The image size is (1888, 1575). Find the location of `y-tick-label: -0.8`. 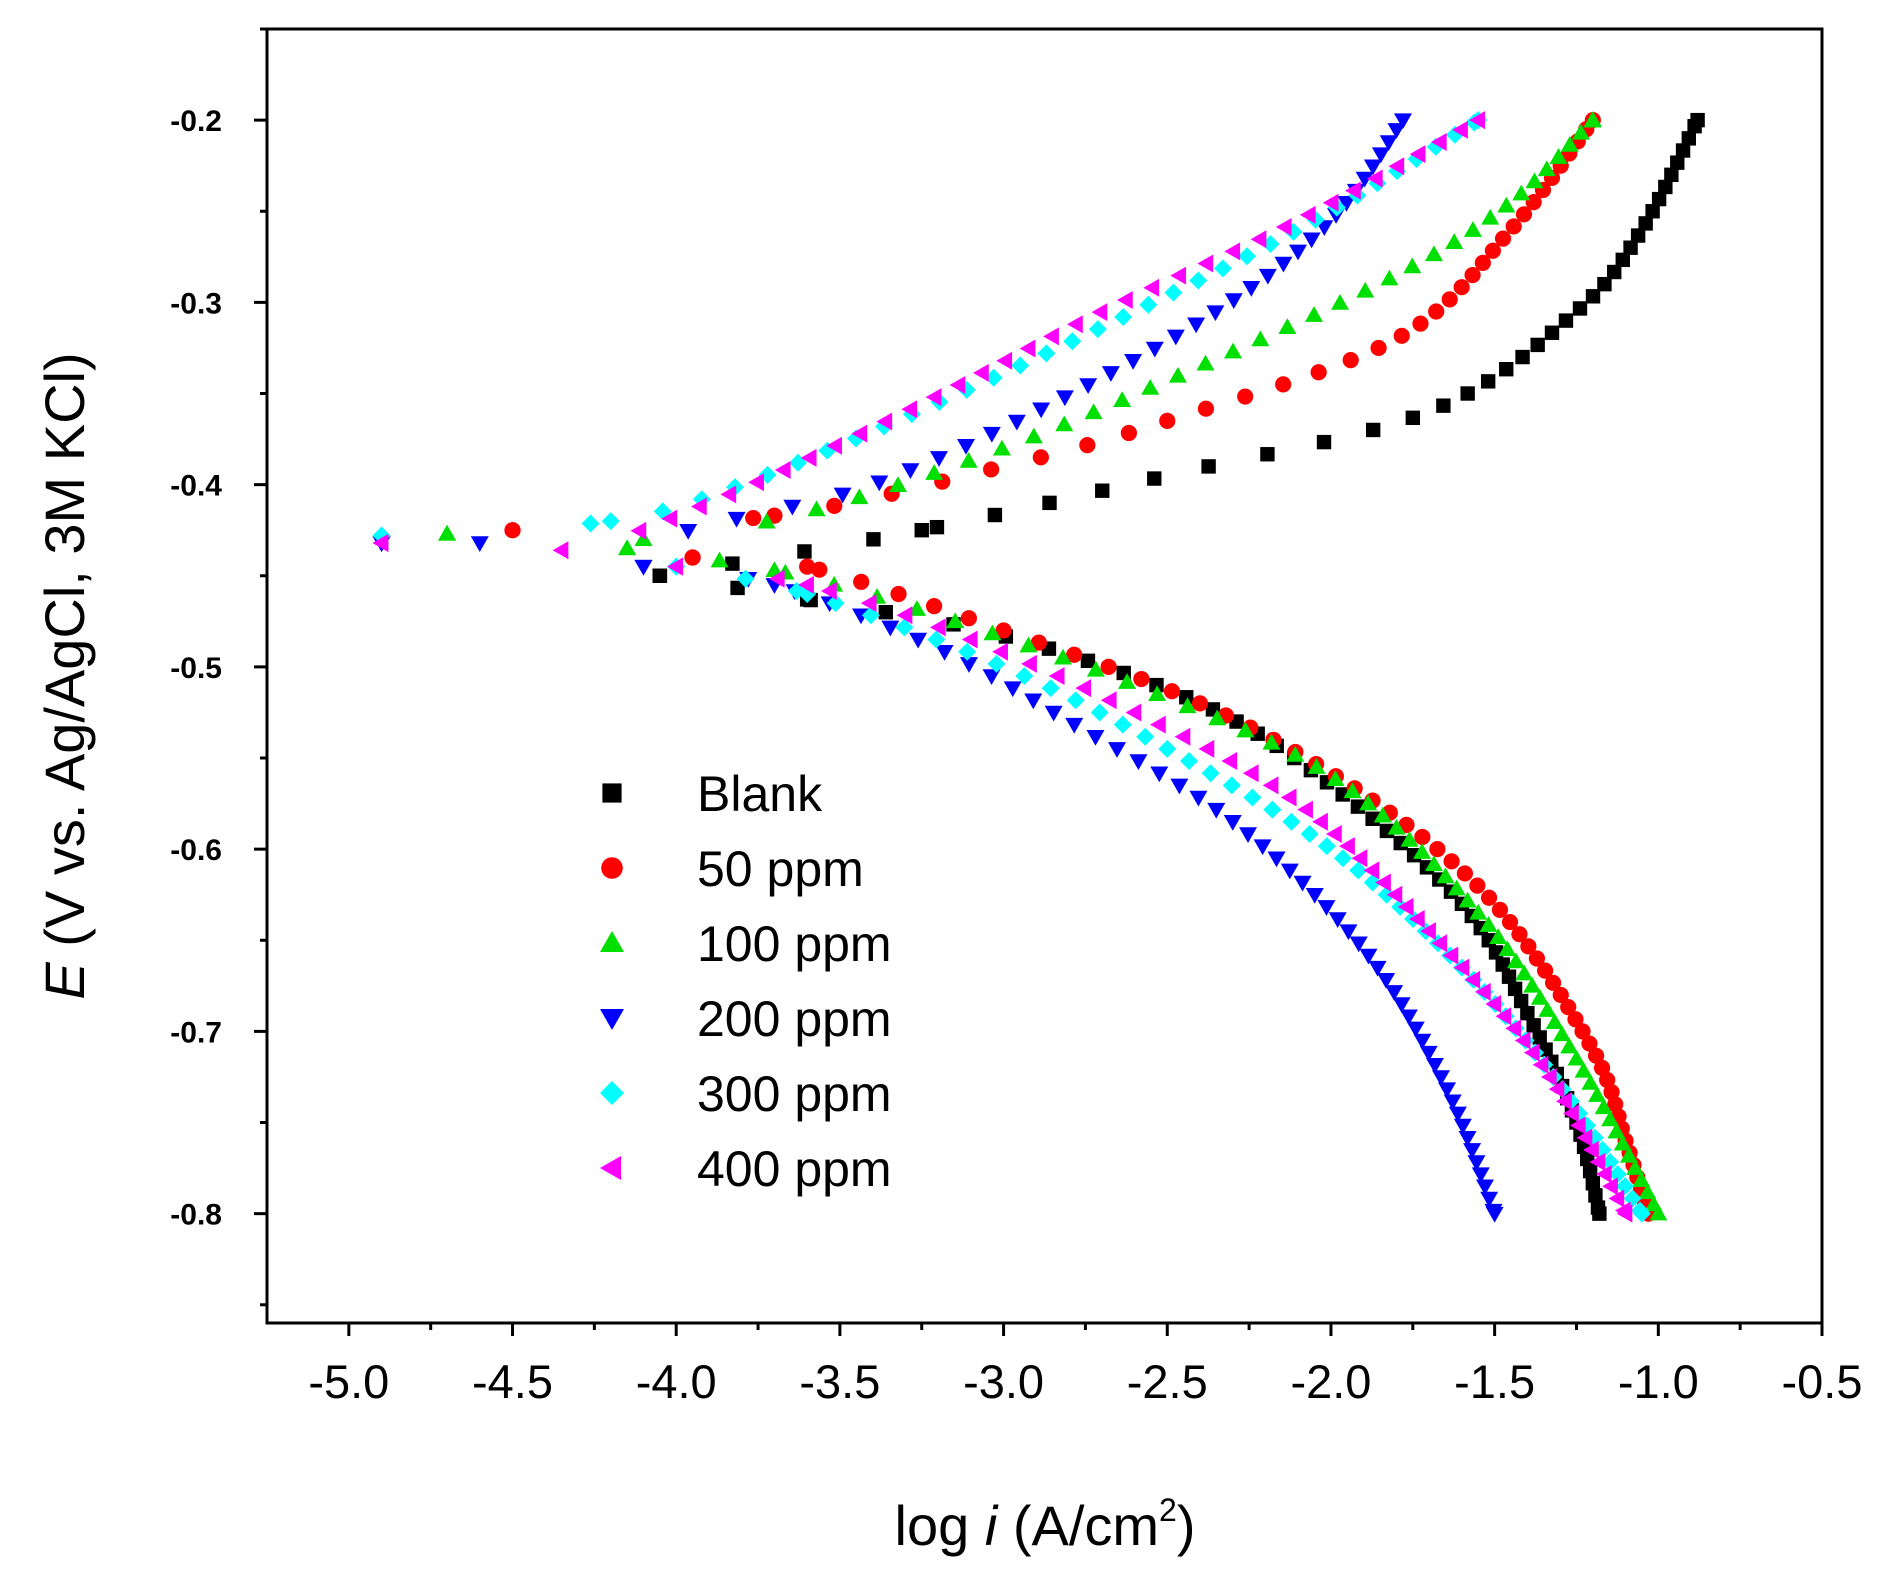

y-tick-label: -0.8 is located at coordinates (196, 1215).